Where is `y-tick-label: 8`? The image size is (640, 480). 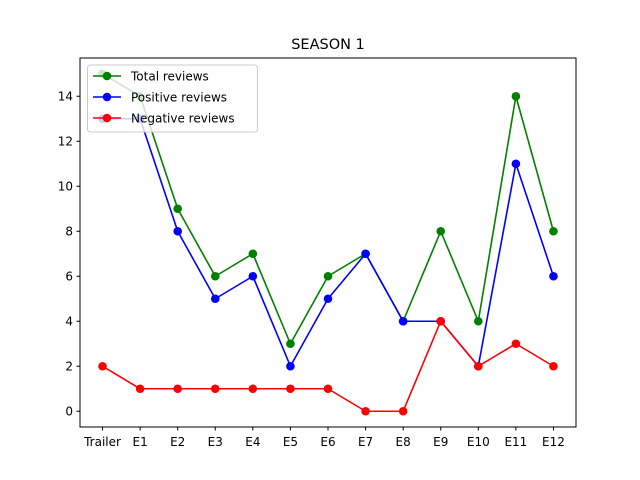
y-tick-label: 8 is located at coordinates (69, 232).